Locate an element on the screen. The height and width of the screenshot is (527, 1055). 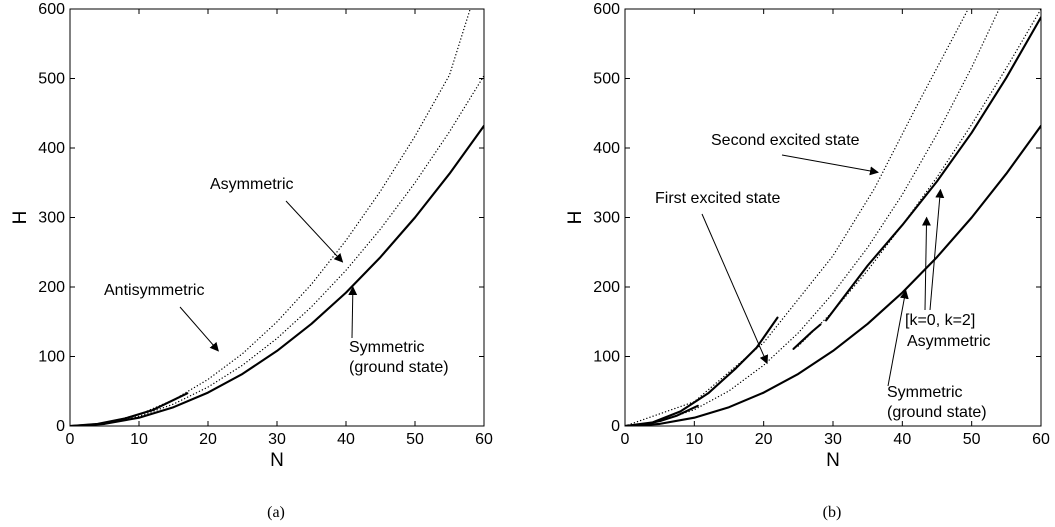
annotation-label: [k=0, k=2] is located at coordinates (940, 320).